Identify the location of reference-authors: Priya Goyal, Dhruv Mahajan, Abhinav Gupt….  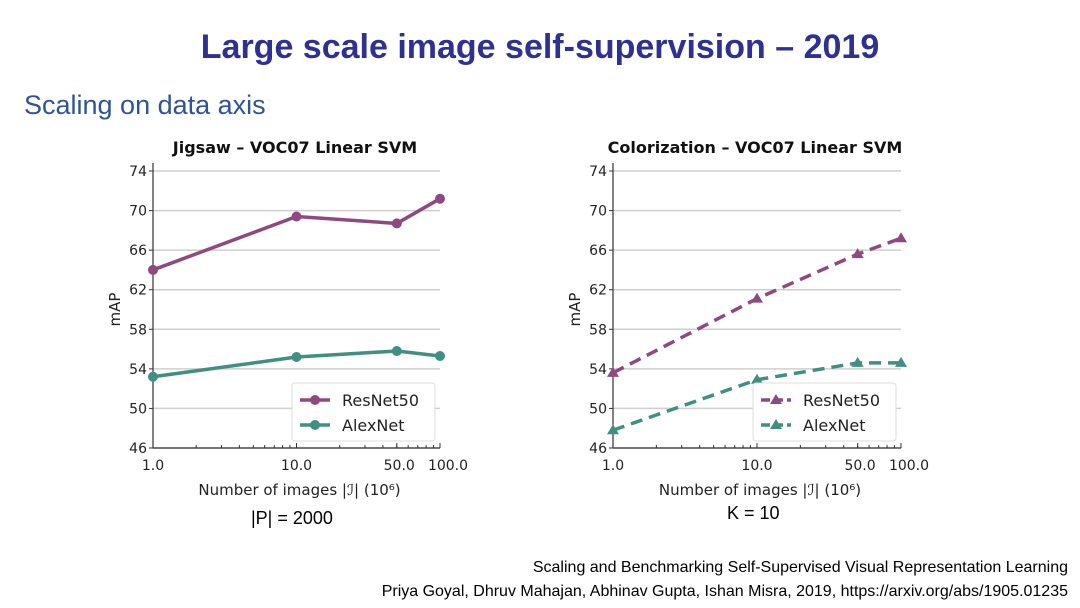
(724, 591).